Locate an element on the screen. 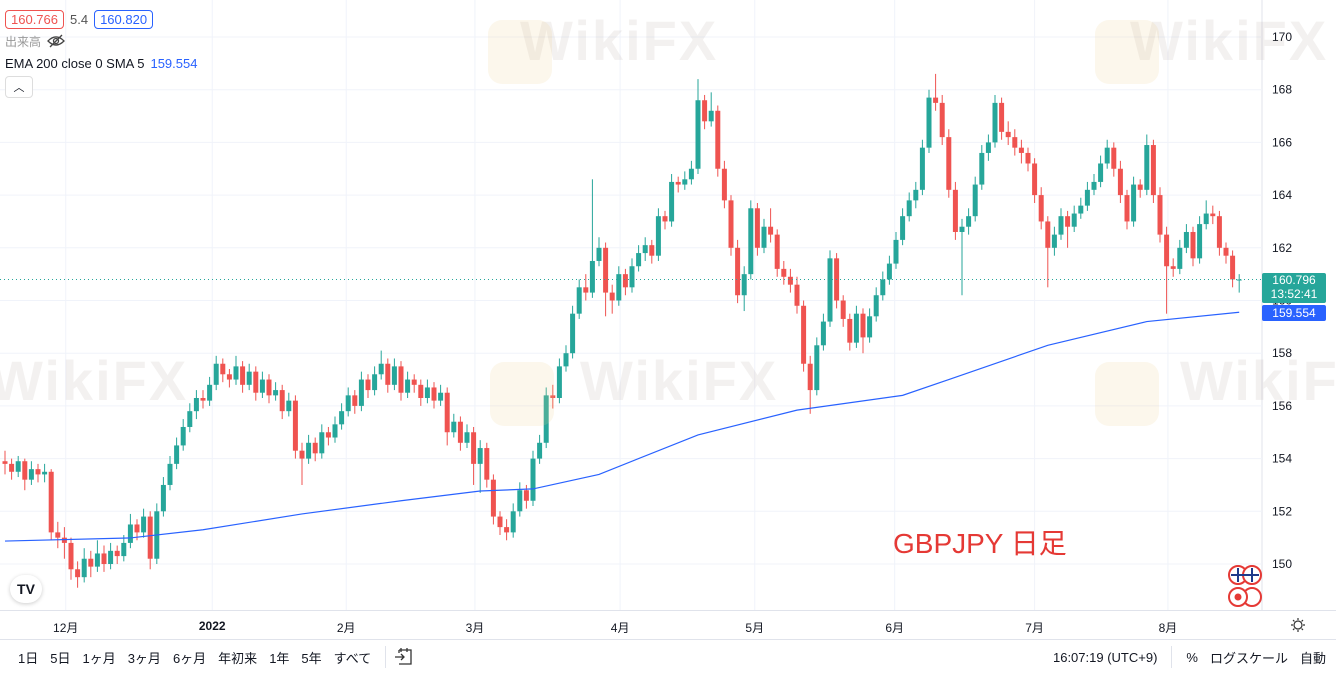 The height and width of the screenshot is (675, 1336). bar-countdown: 13:52:41 is located at coordinates (1294, 294).